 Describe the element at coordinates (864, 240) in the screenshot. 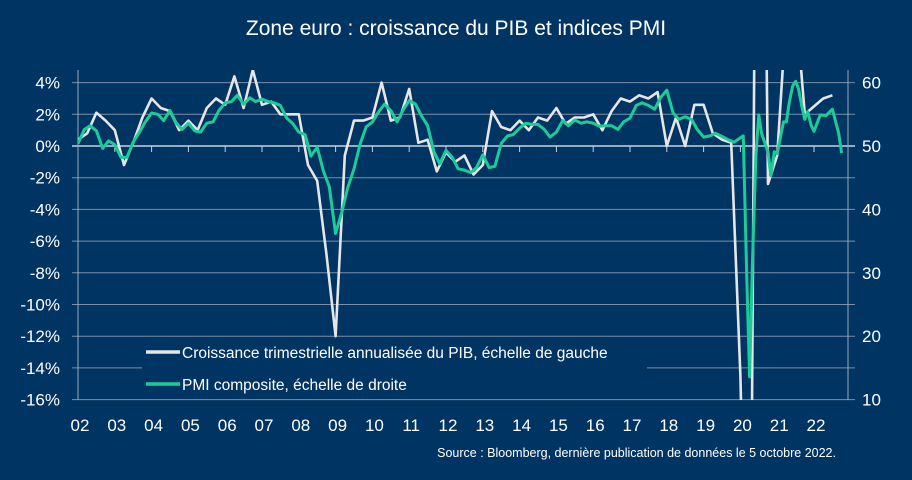

I see `right-axis: 60 50 40 30 20 10` at that location.